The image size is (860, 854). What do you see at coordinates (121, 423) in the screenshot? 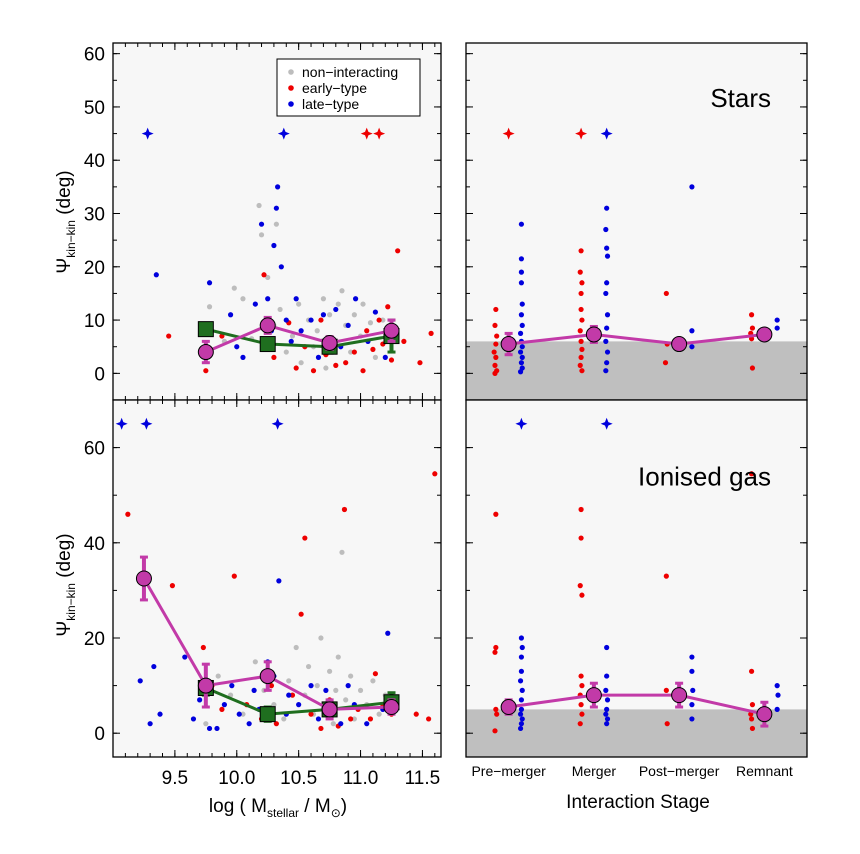
I see `outlier-marker-late-type` at bounding box center [121, 423].